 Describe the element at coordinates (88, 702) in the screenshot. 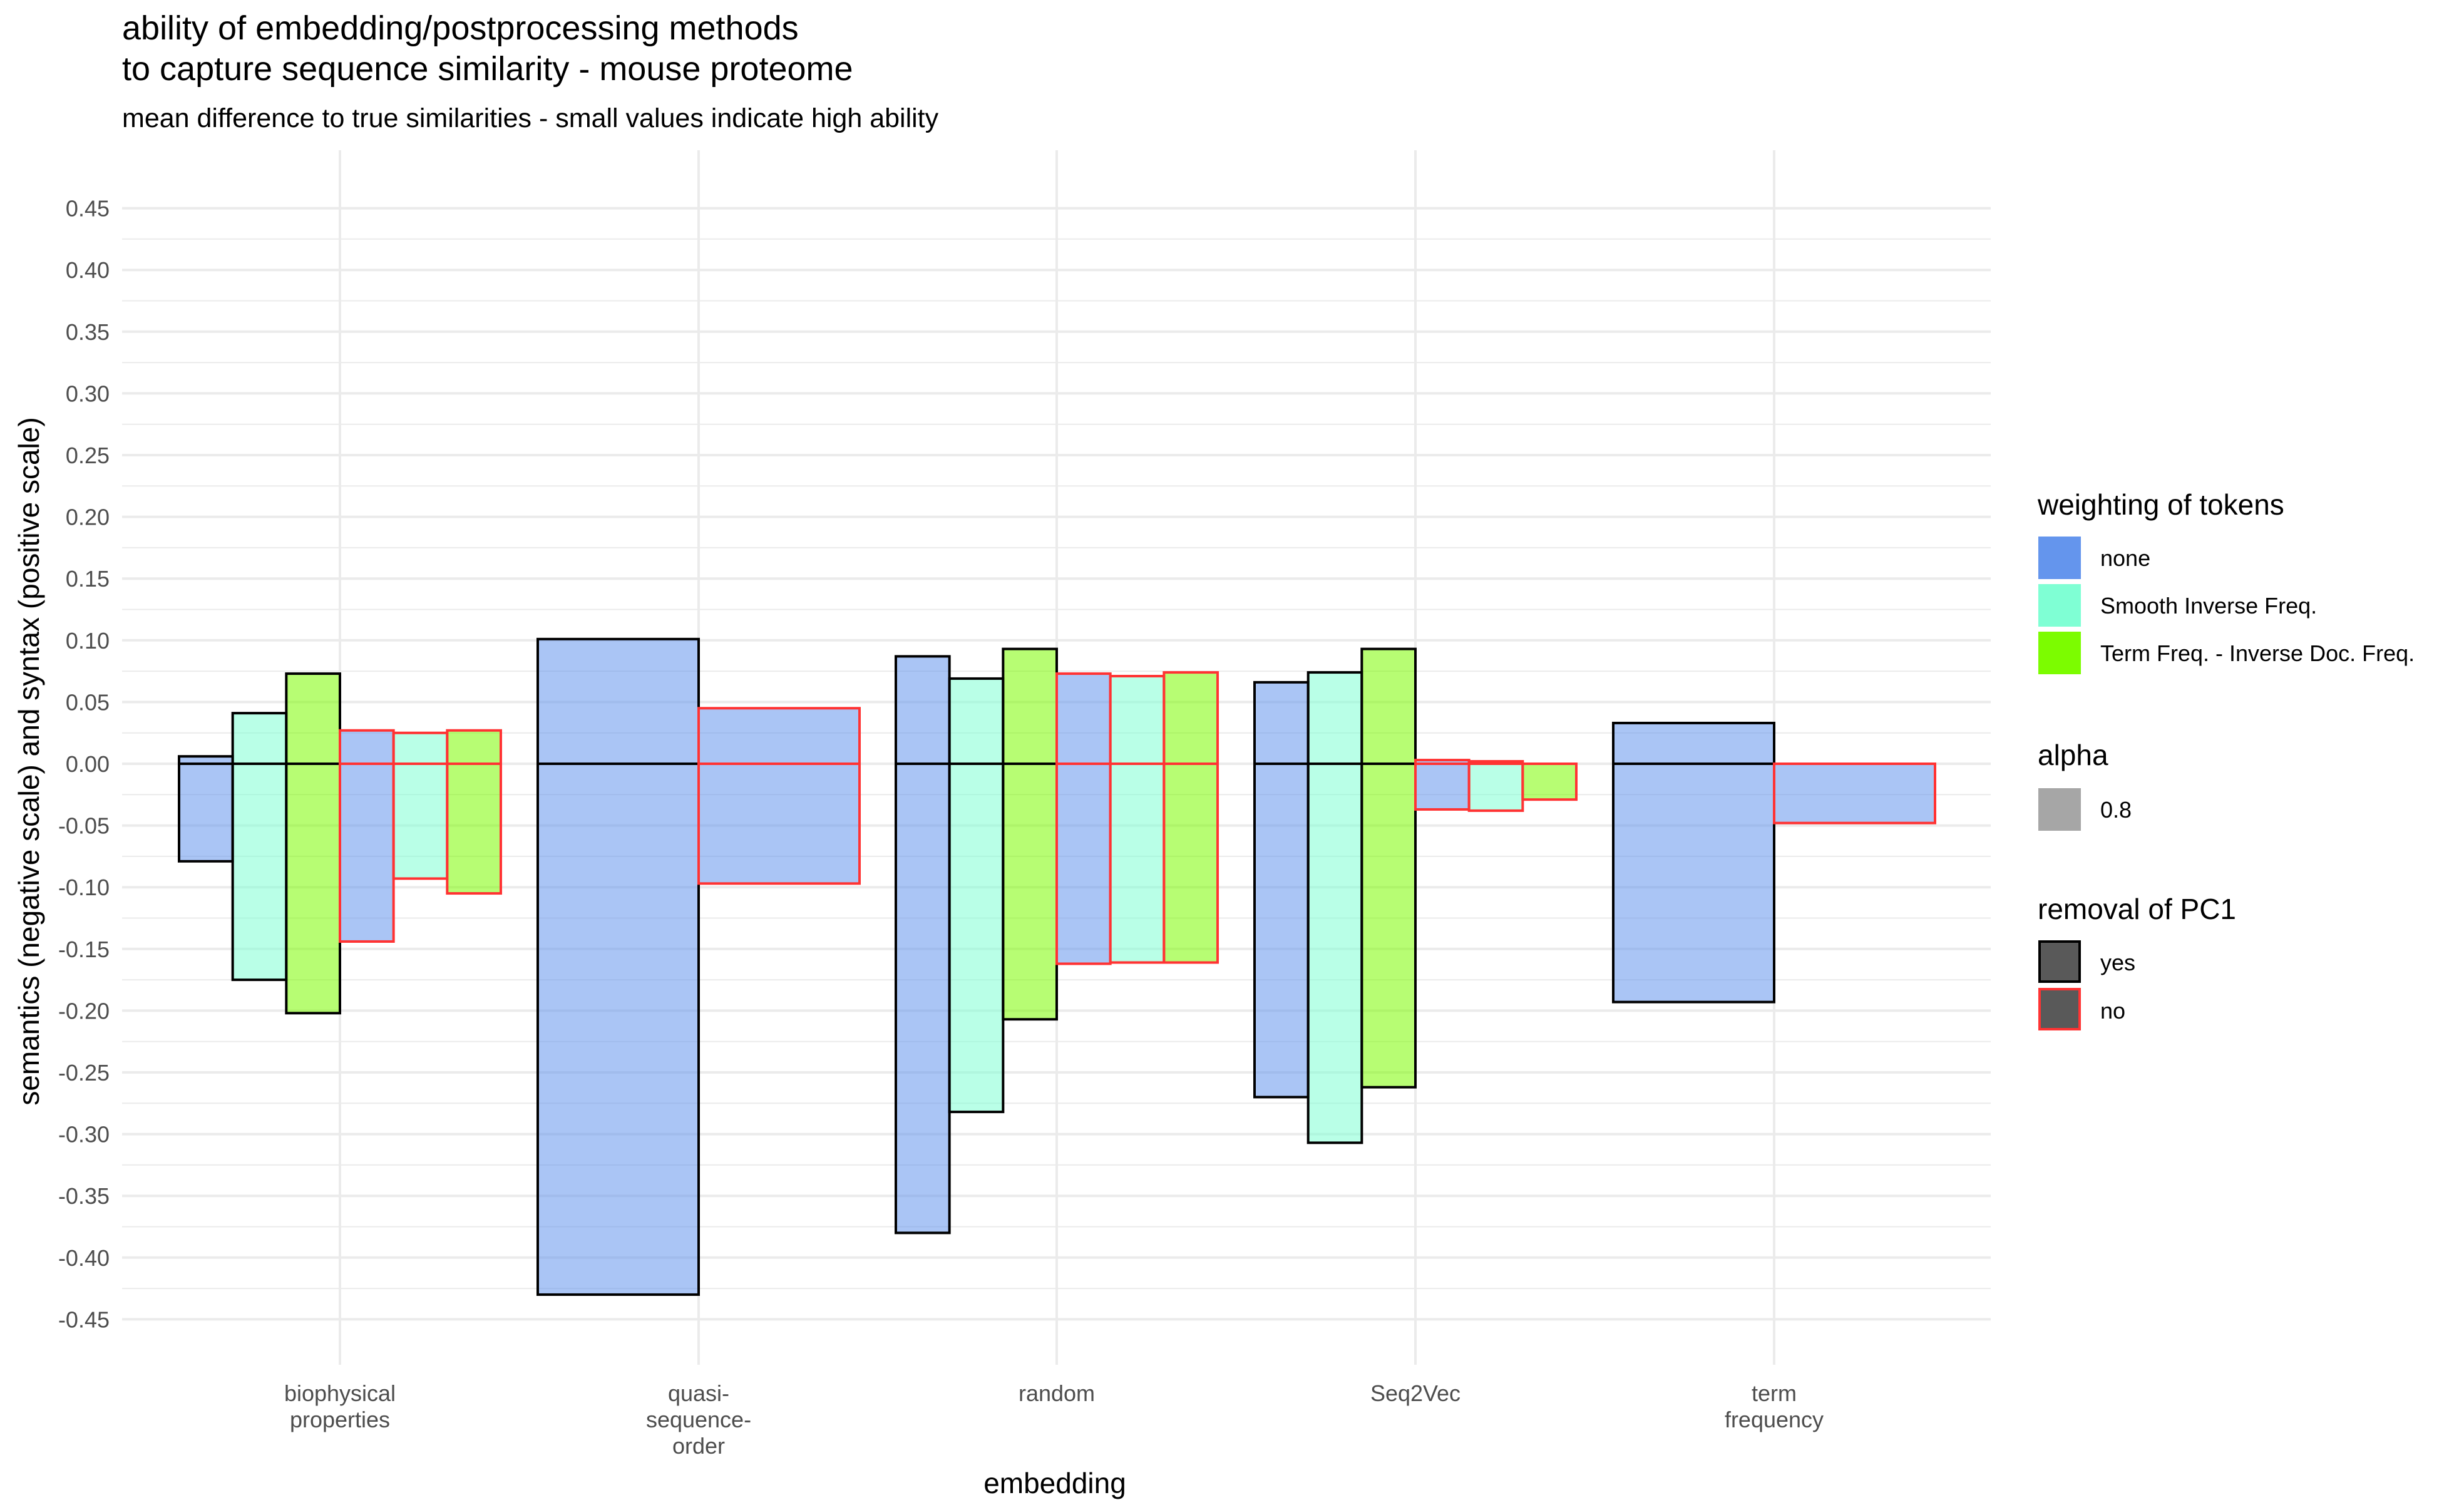

I see `y-tick-label: 0.05` at that location.